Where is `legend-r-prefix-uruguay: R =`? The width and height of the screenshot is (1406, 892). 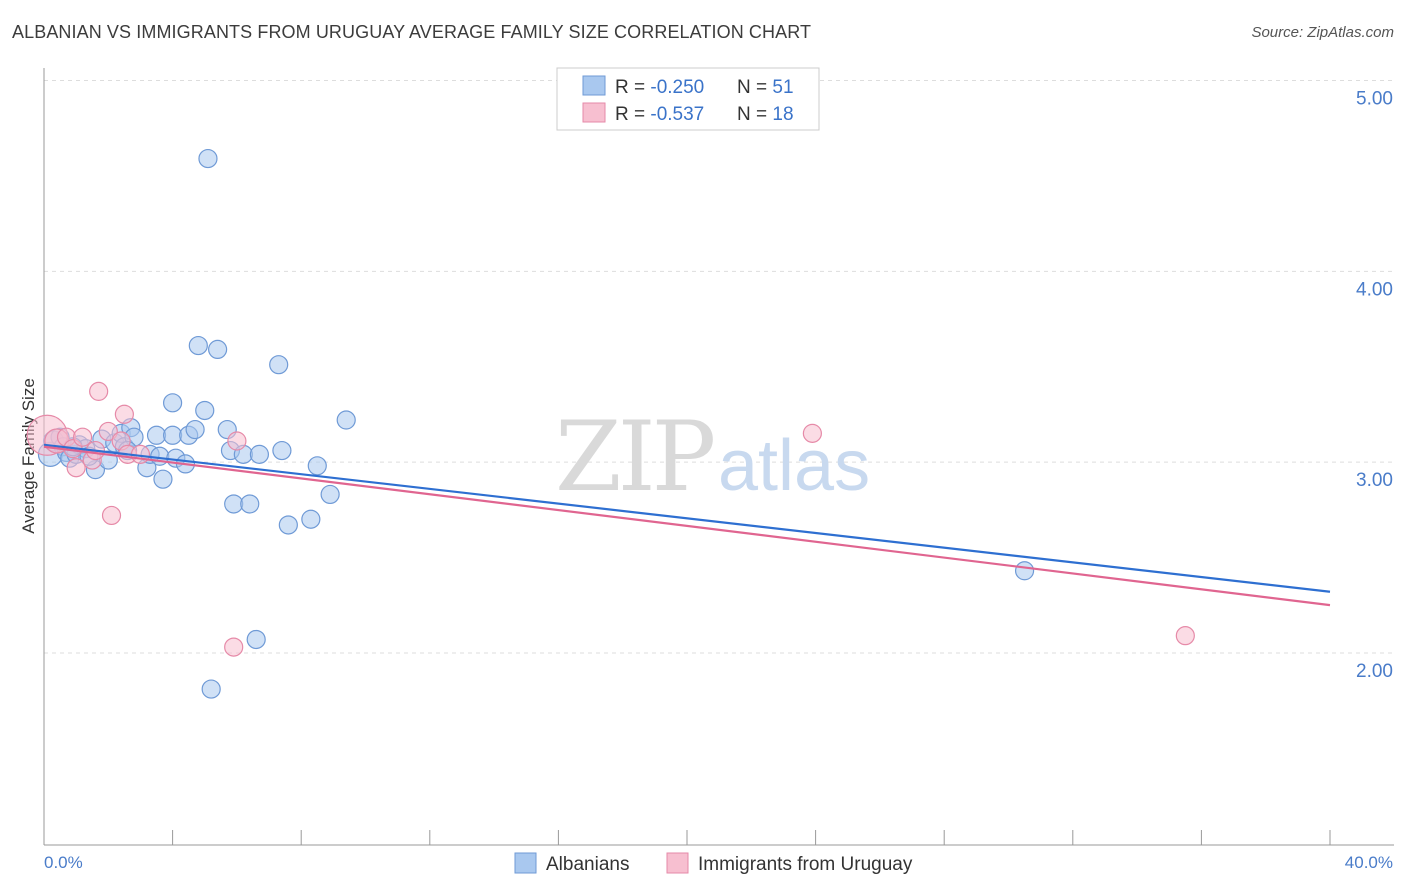
legend-r-prefix-uruguay: R = is located at coordinates (632, 114).